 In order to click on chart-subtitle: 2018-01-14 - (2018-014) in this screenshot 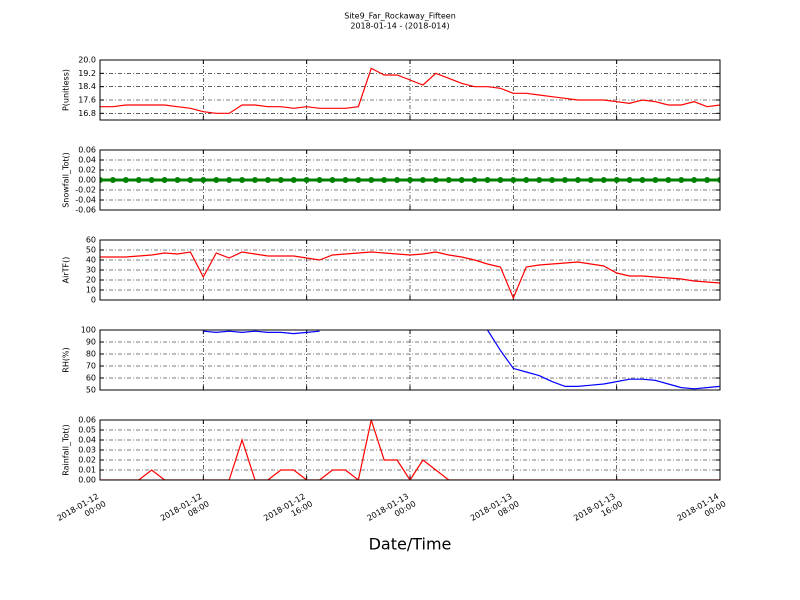, I will do `click(399, 26)`.